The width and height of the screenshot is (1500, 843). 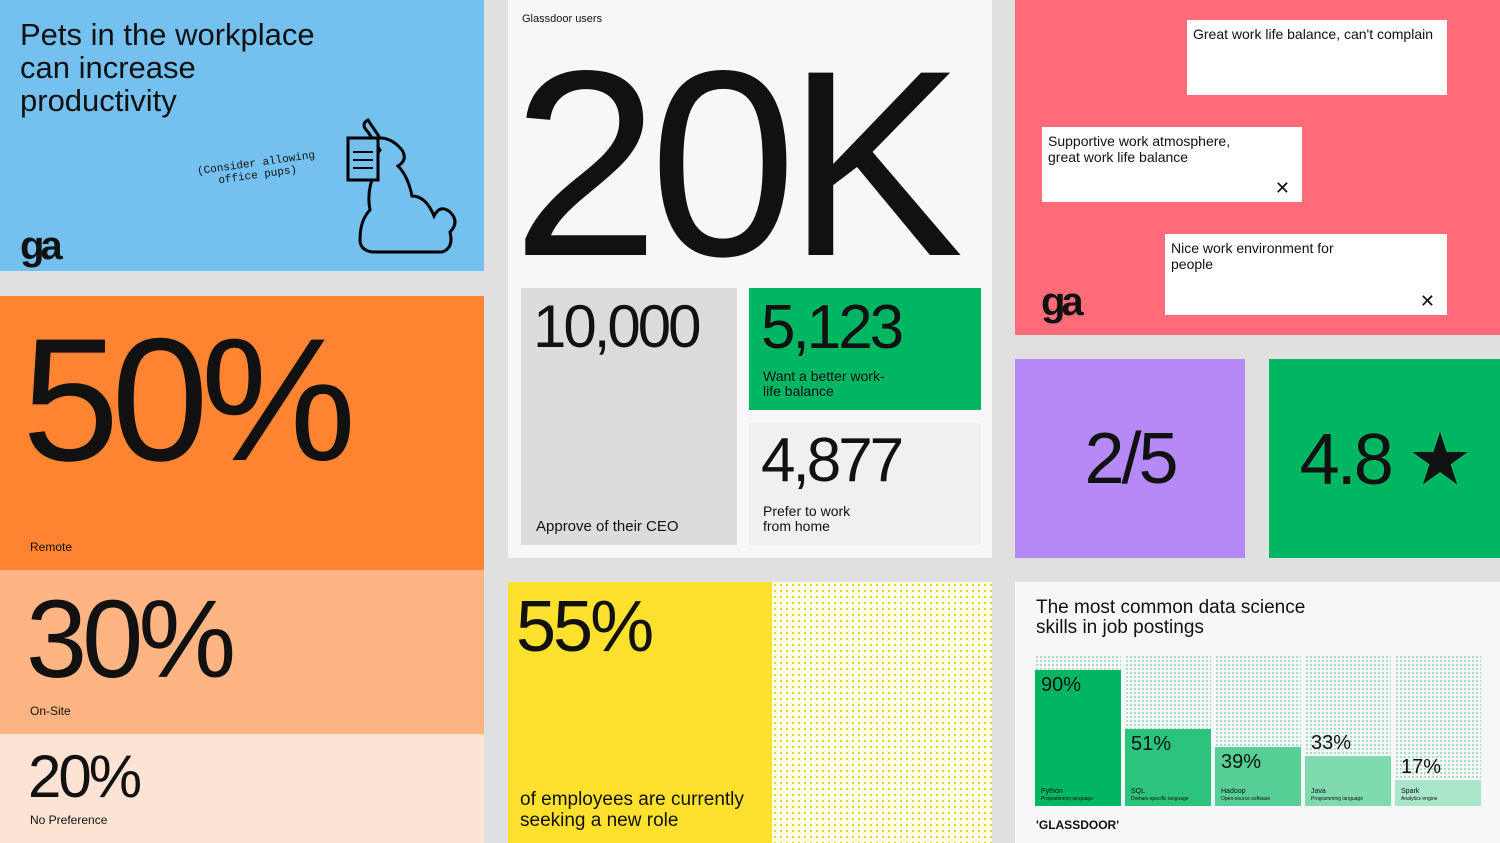 I want to click on bar-spark: 17% Spark Analytics engine, so click(x=1438, y=781).